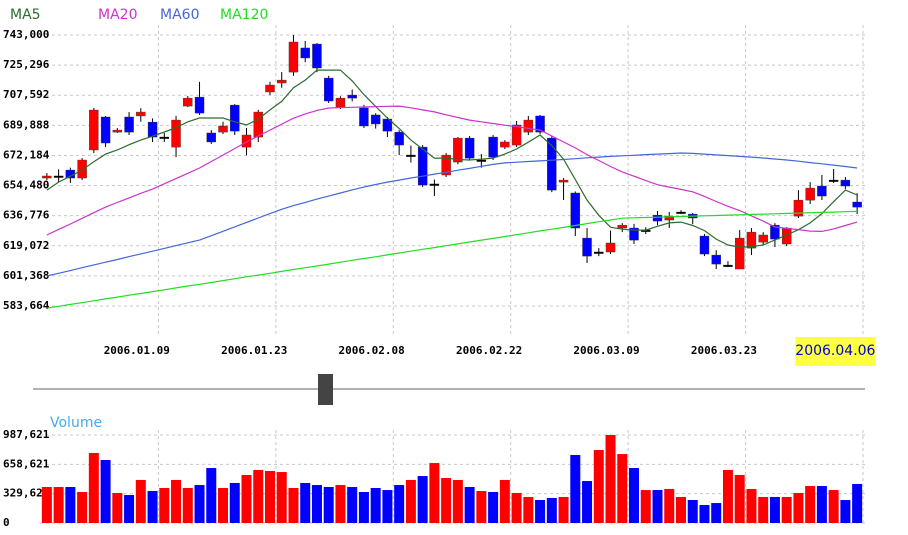 The width and height of the screenshot is (908, 535). What do you see at coordinates (26, 154) in the screenshot?
I see `y-tick-label: 672,184` at bounding box center [26, 154].